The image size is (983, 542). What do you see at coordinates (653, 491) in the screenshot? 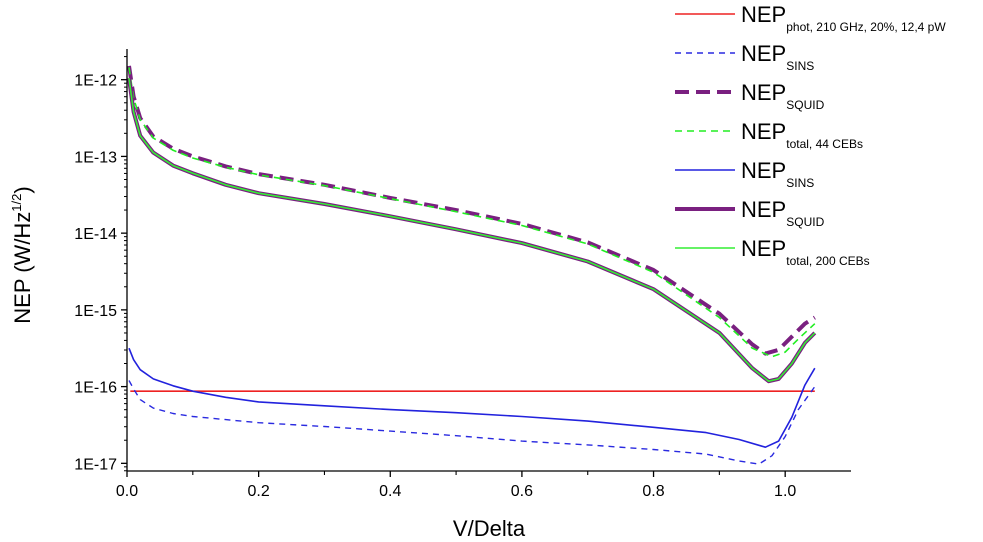
I see `x-tick-label-4: 0.8` at bounding box center [653, 491].